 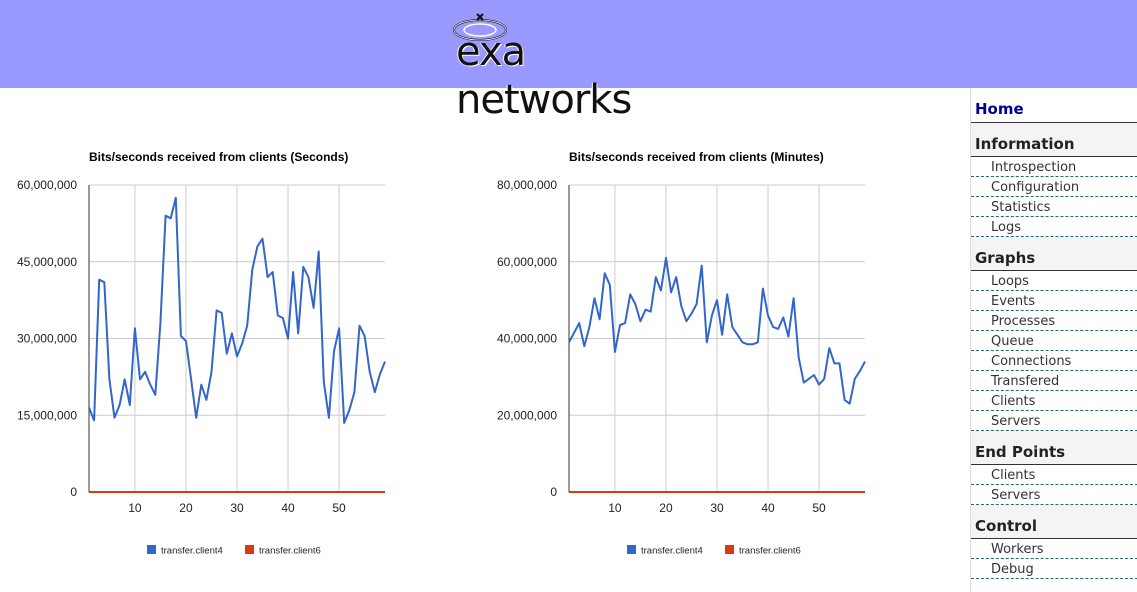 What do you see at coordinates (1054, 167) in the screenshot?
I see `nav-item-information-introspection: Introspection` at bounding box center [1054, 167].